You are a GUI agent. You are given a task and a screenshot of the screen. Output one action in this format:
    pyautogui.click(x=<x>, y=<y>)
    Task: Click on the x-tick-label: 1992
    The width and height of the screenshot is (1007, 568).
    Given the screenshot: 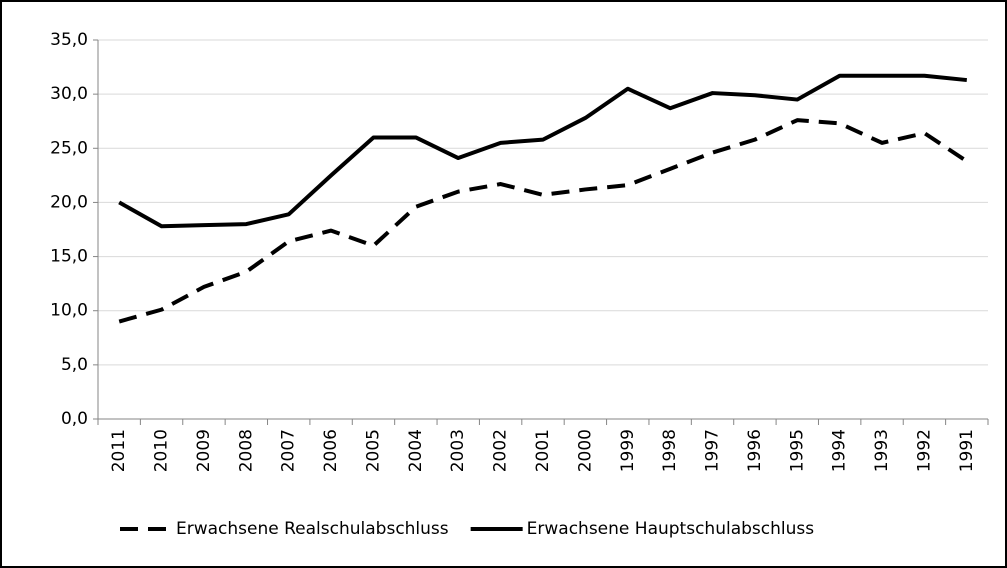 What is the action you would take?
    pyautogui.click(x=924, y=450)
    